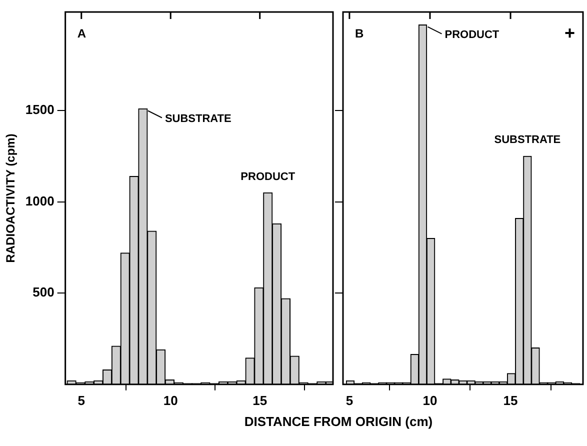  Describe the element at coordinates (338, 421) in the screenshot. I see `x-axis-title: DISTANCE FROM ORIGIN (cm)` at that location.